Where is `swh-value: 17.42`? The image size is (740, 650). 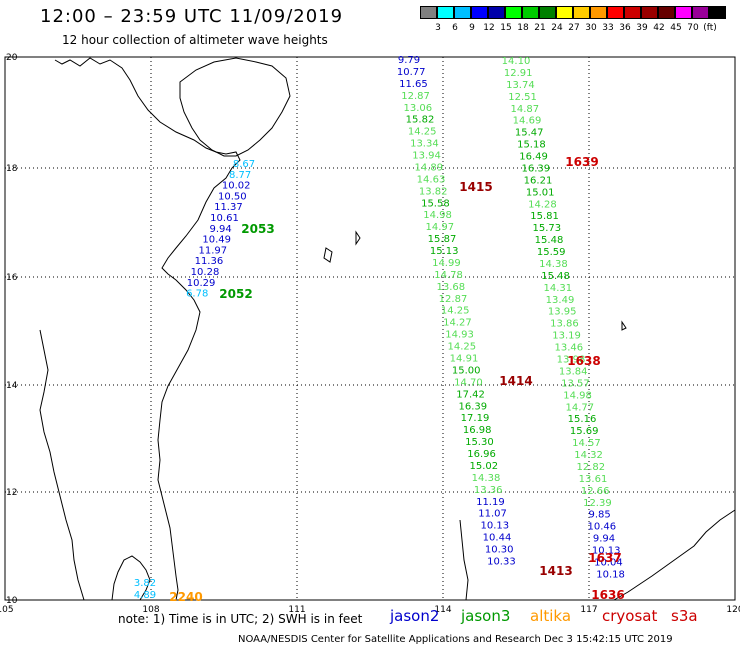
swh-value: 17.42 is located at coordinates (470, 394).